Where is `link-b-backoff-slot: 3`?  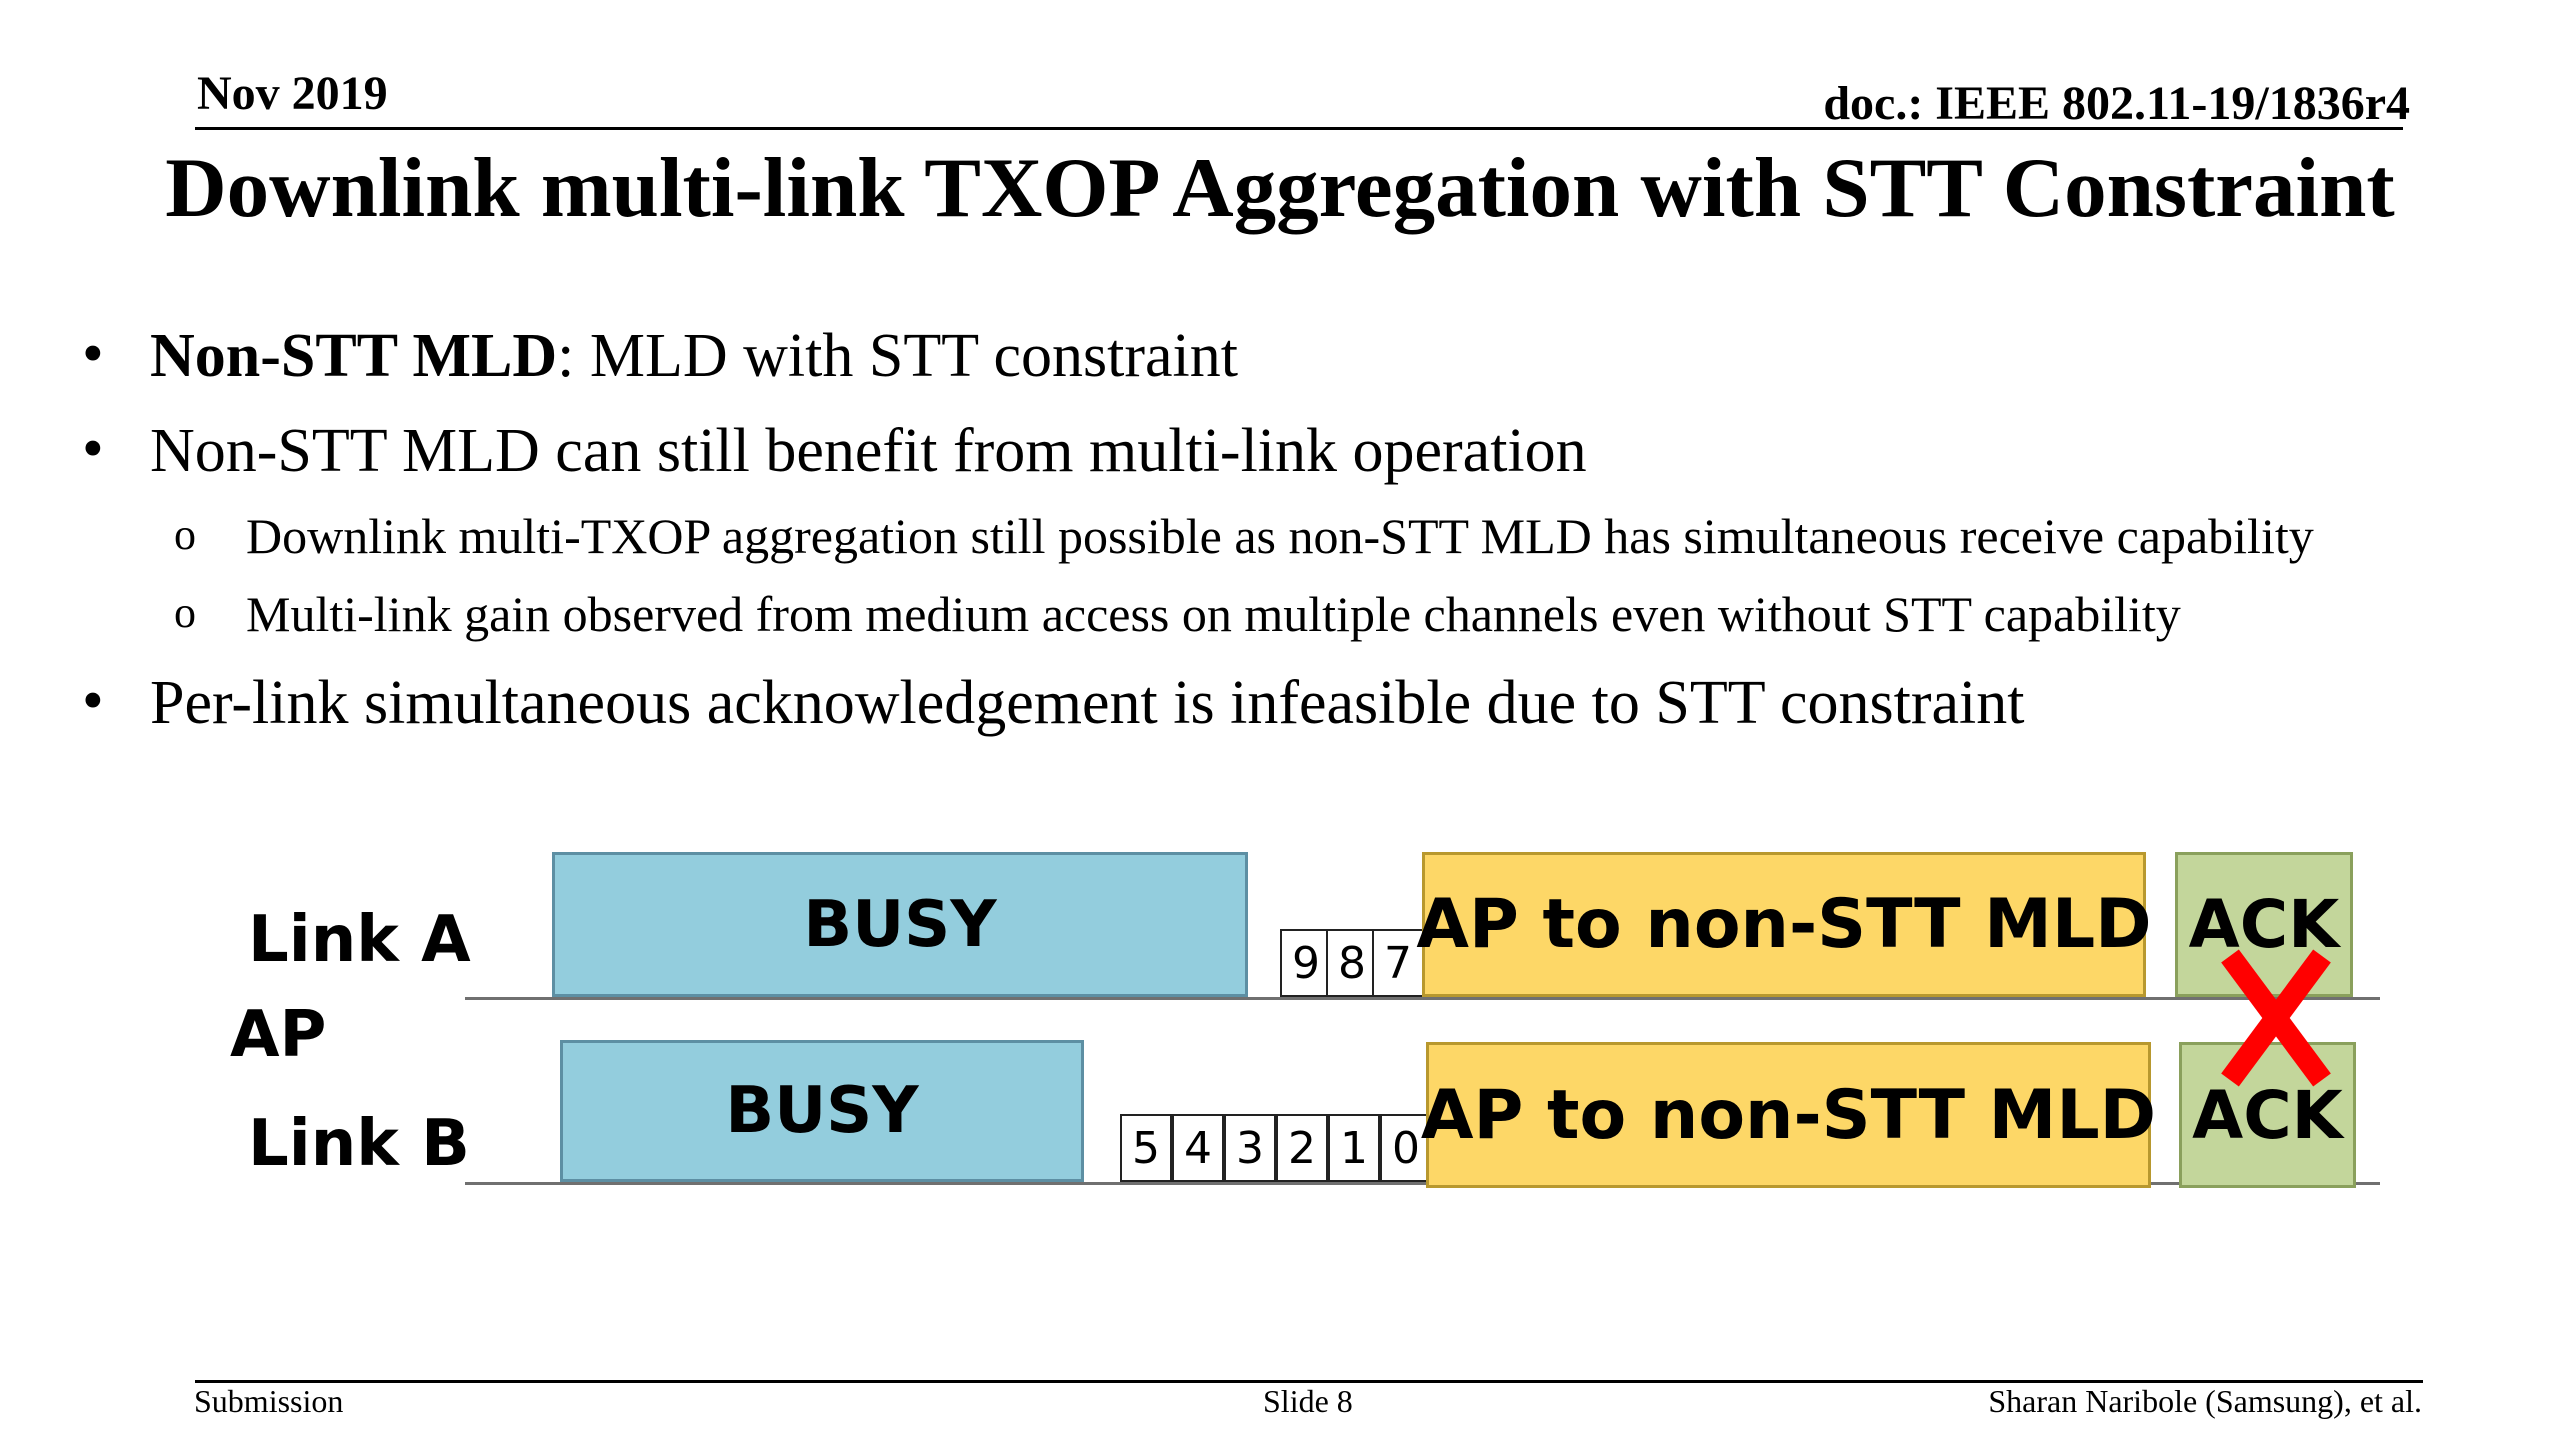 link-b-backoff-slot: 3 is located at coordinates (1250, 1148).